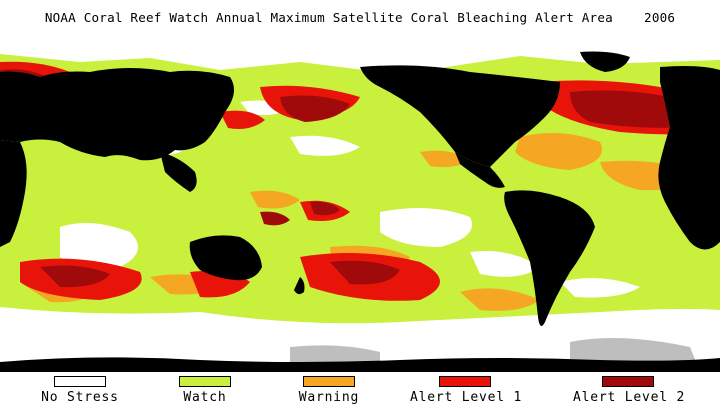  What do you see at coordinates (225, 258) in the screenshot?
I see `land-australia` at bounding box center [225, 258].